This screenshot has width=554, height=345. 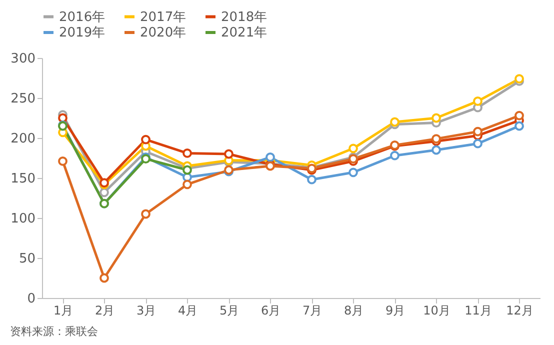 What do you see at coordinates (395, 311) in the screenshot?
I see `x-tick-label: 9月` at bounding box center [395, 311].